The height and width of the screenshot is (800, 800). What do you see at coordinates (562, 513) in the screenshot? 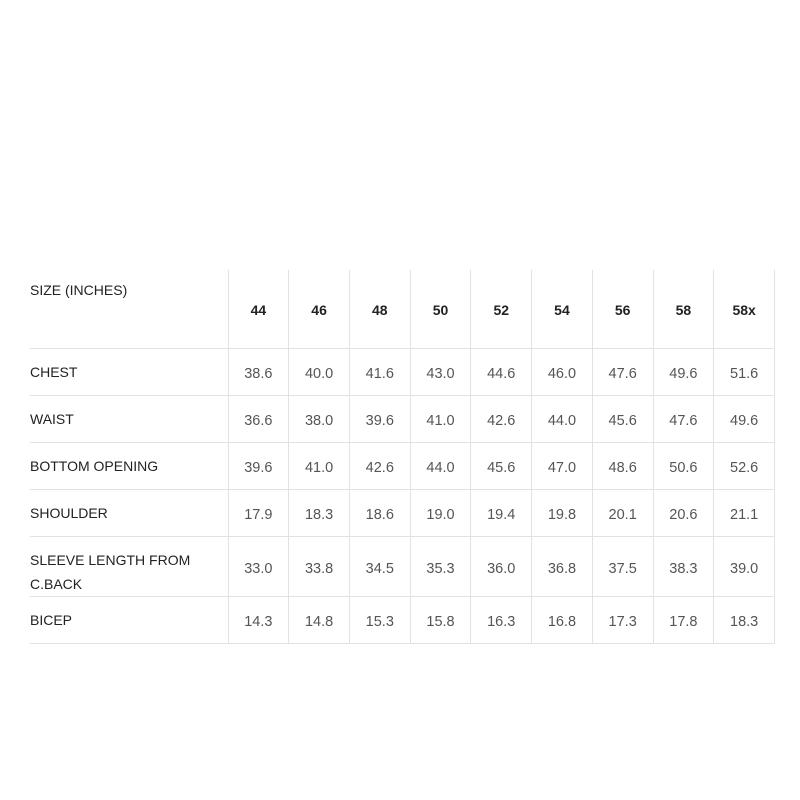
I see `measurement-cell: 19.8` at bounding box center [562, 513].